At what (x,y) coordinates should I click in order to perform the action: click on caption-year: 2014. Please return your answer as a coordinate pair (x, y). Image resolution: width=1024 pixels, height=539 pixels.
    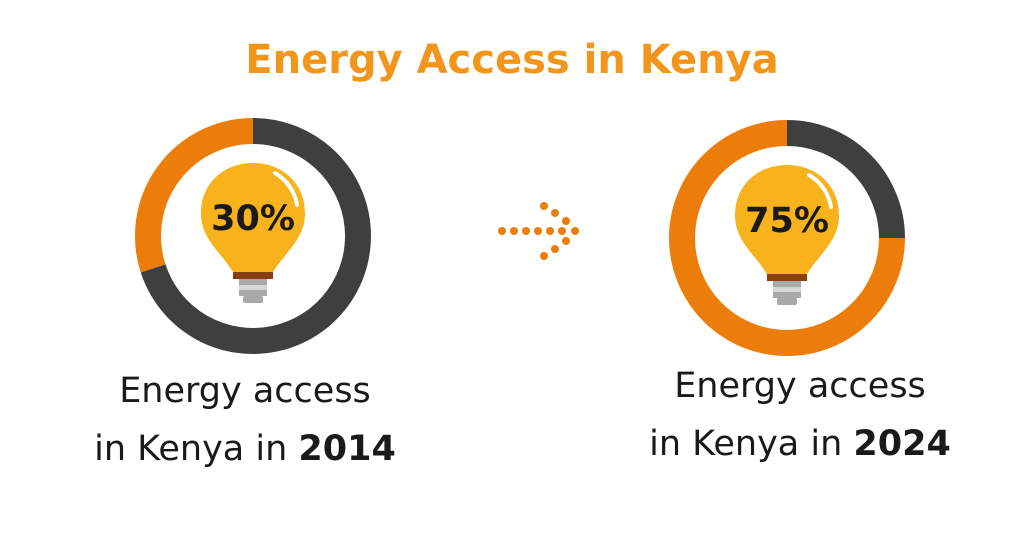
    Looking at the image, I should click on (347, 449).